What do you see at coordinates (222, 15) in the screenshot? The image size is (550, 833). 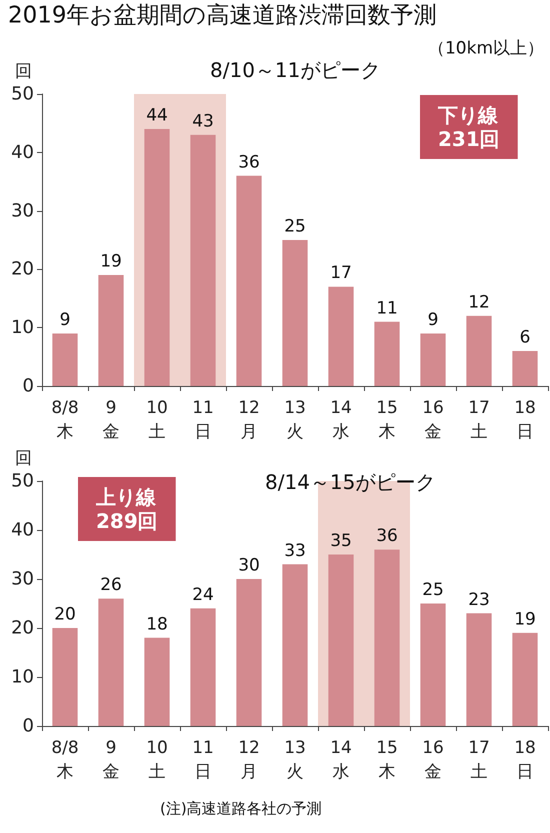 I see `chart-title: 2019年お盆期間の高速道路渋滞回数予測` at bounding box center [222, 15].